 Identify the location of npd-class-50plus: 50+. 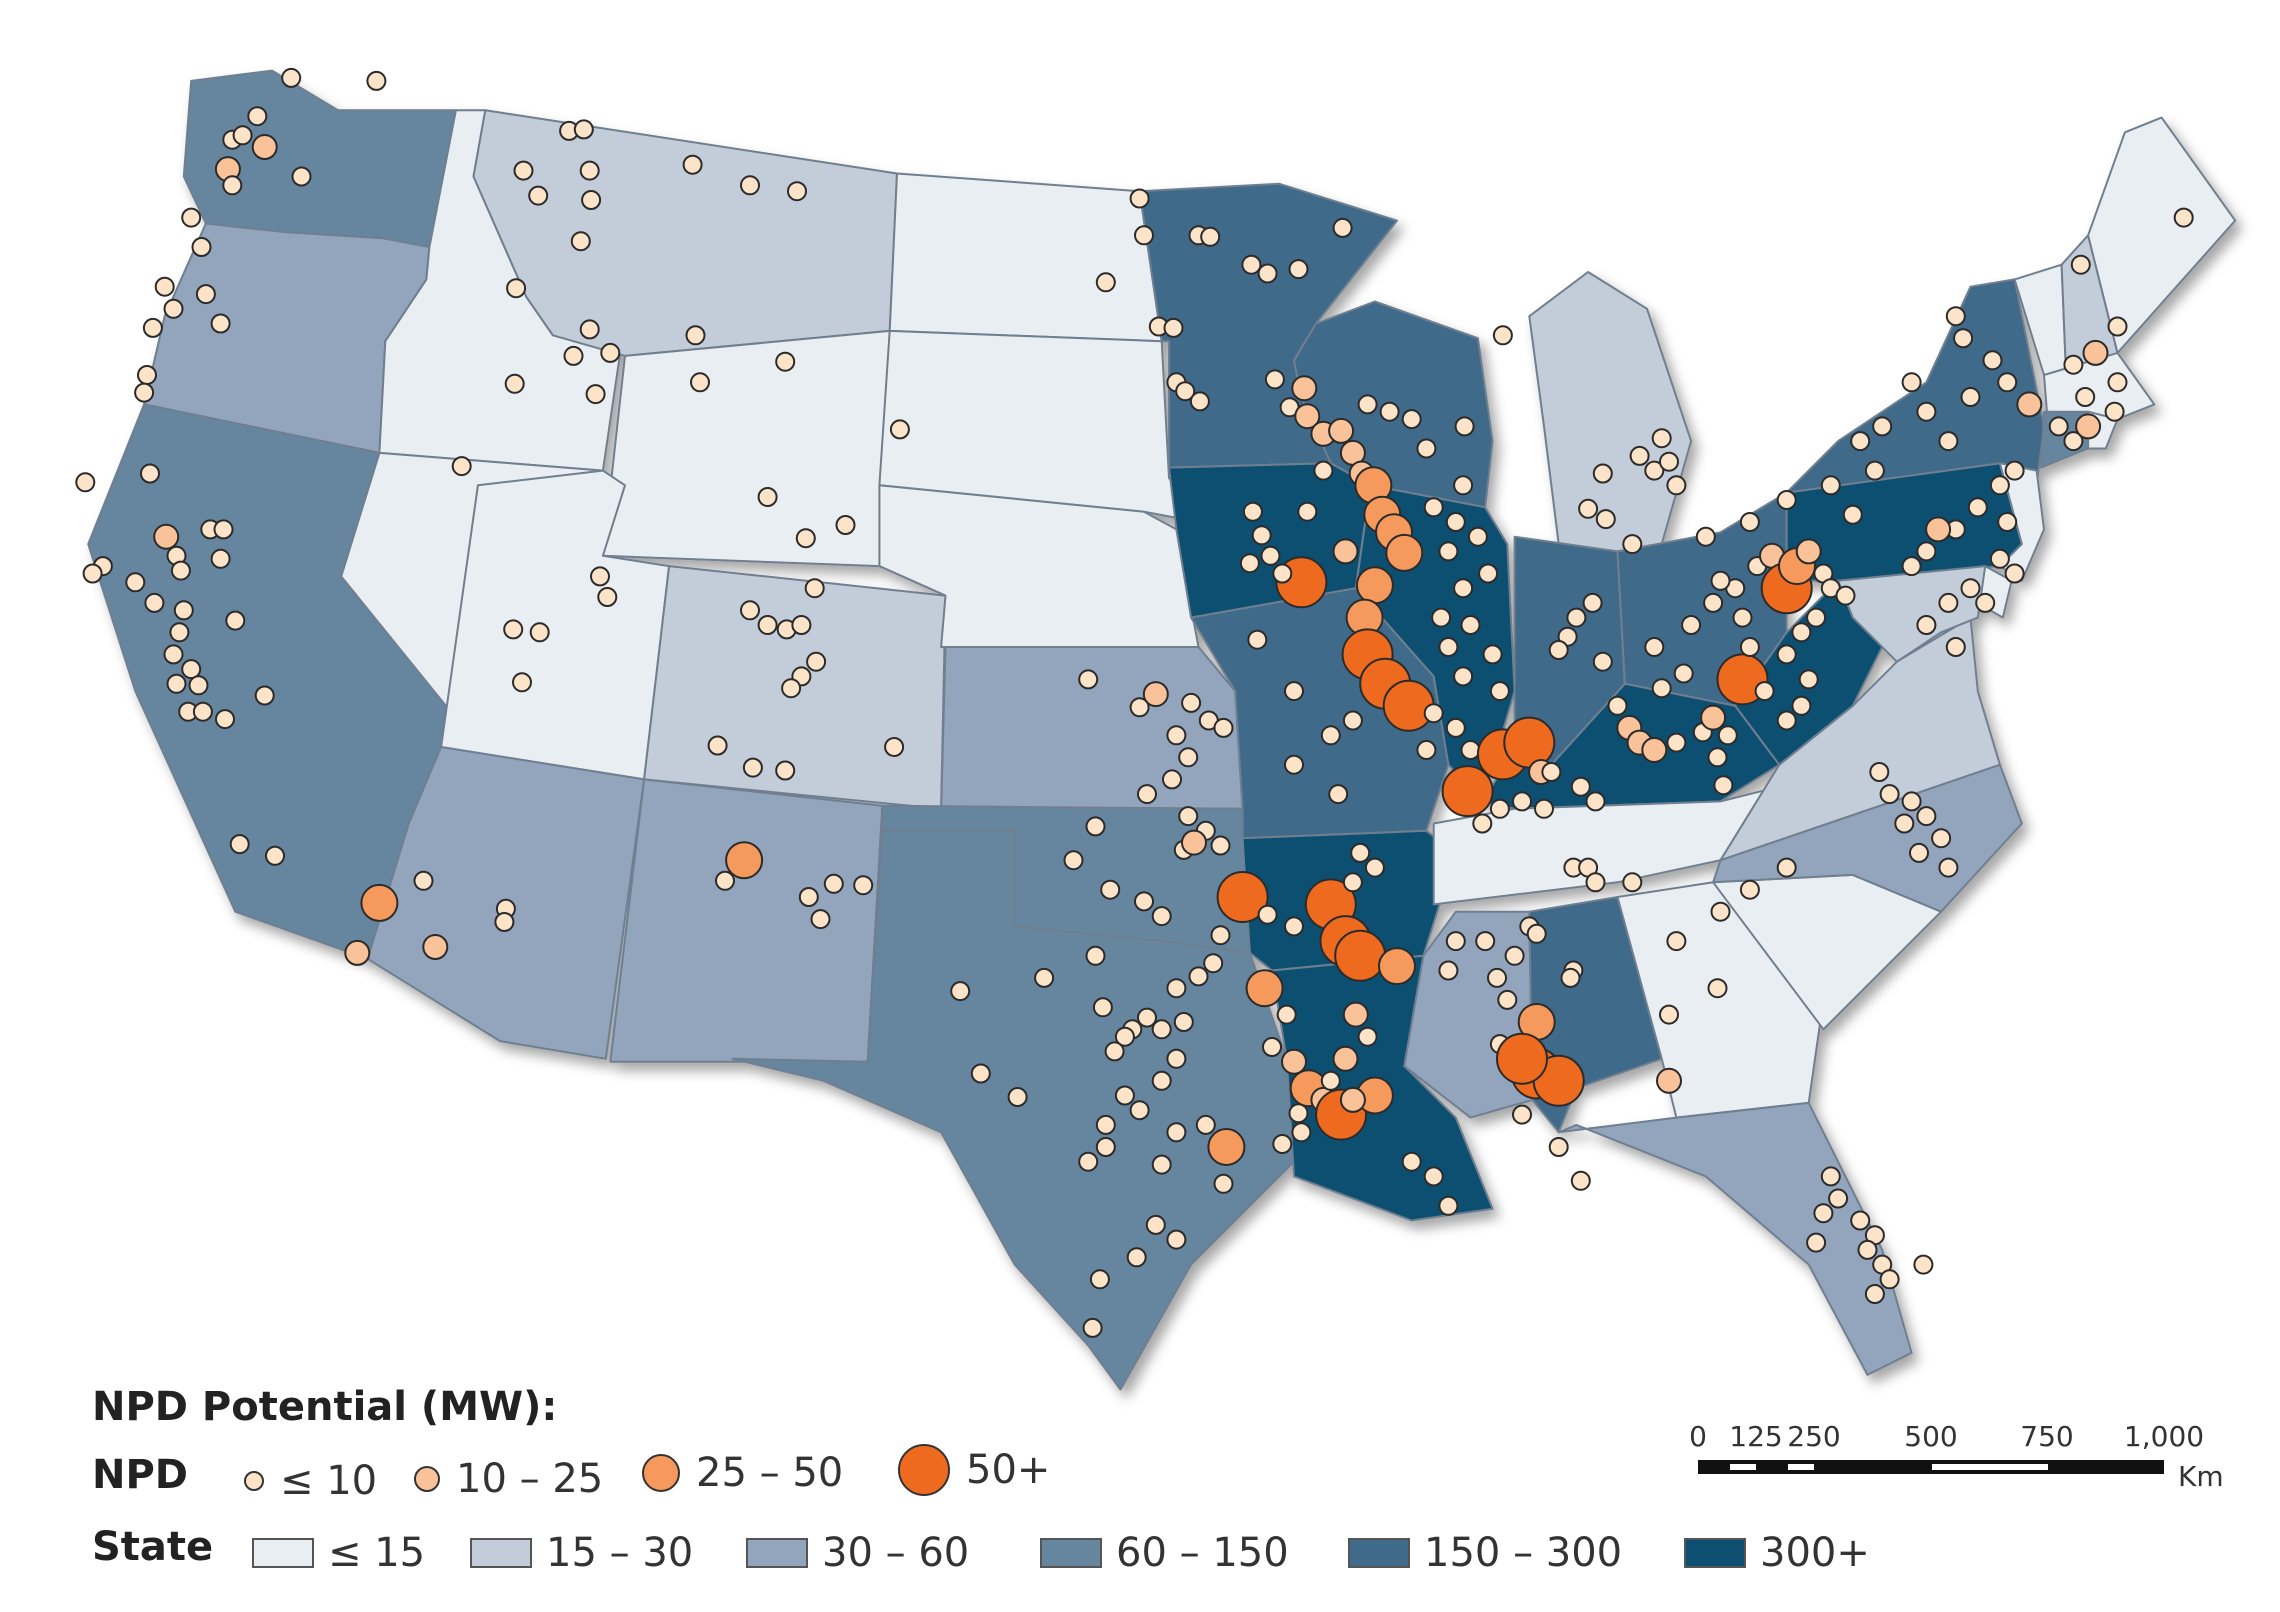
(973, 1470).